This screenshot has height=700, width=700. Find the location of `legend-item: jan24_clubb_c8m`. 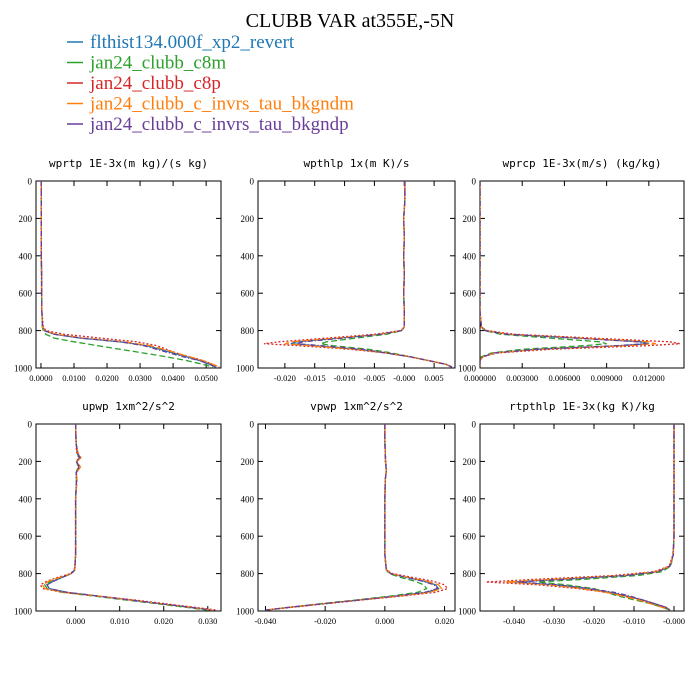

legend-item: jan24_clubb_c8m is located at coordinates (146, 63).